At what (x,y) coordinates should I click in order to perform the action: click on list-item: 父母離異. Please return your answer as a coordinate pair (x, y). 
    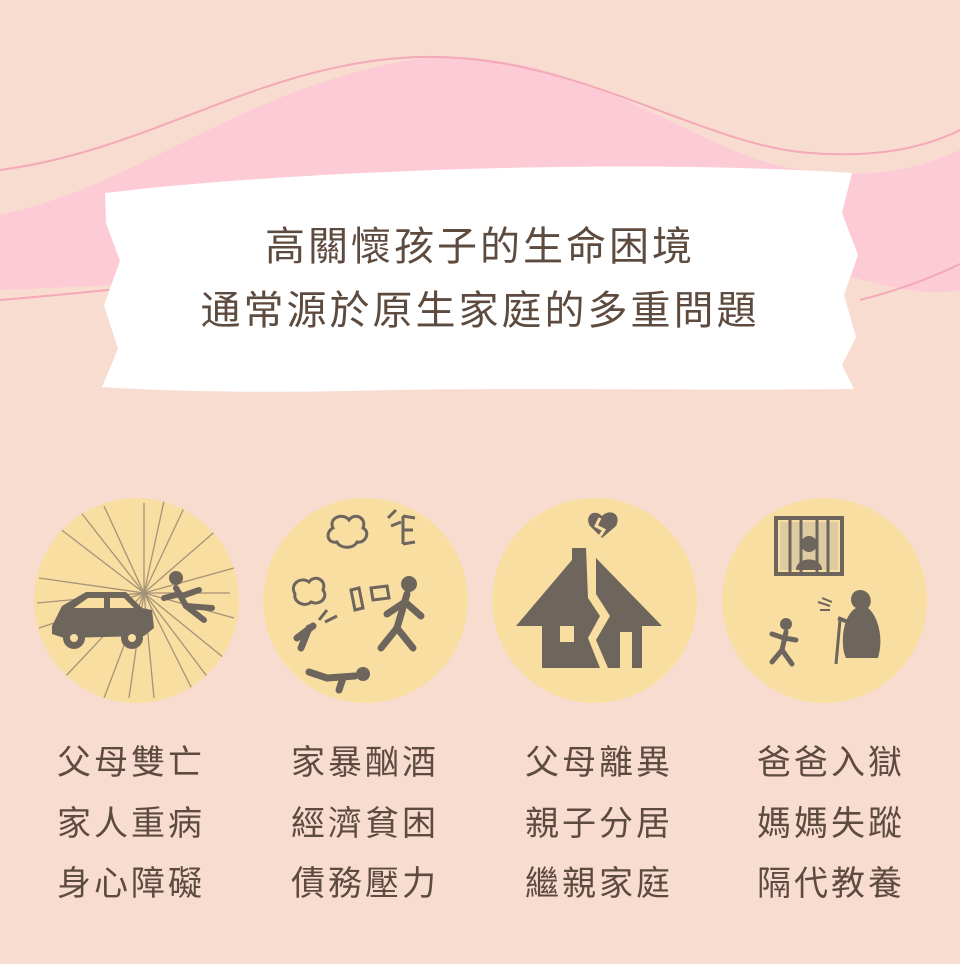
    Looking at the image, I should click on (599, 763).